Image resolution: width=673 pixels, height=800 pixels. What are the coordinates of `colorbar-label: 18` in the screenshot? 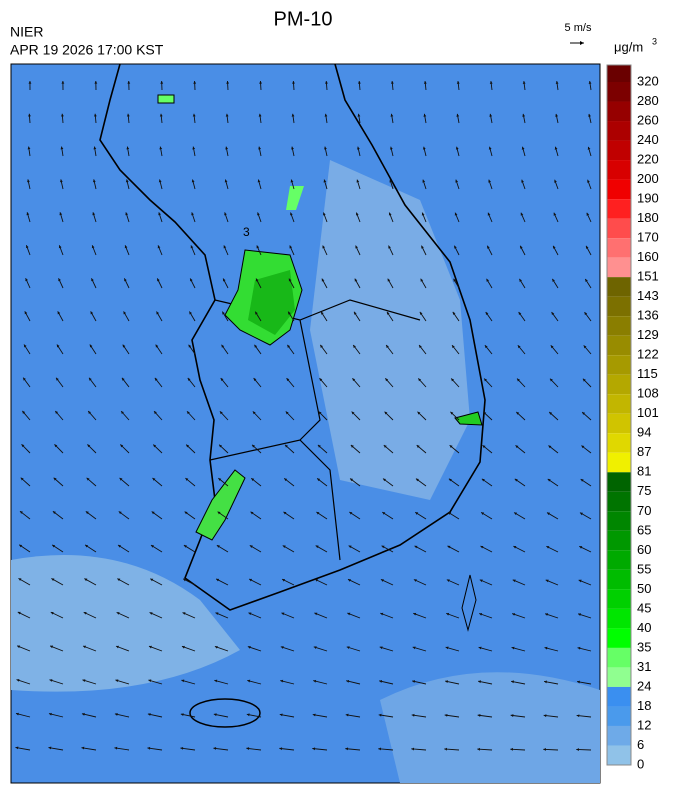 It's located at (644, 705).